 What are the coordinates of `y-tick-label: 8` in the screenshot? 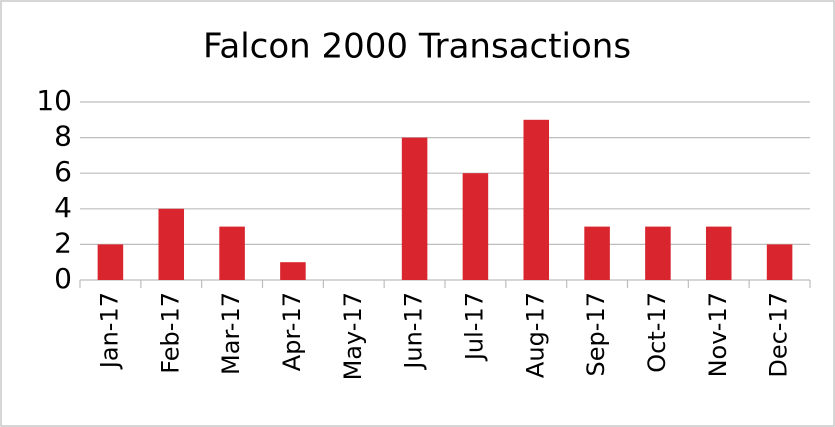 It's located at (63, 136).